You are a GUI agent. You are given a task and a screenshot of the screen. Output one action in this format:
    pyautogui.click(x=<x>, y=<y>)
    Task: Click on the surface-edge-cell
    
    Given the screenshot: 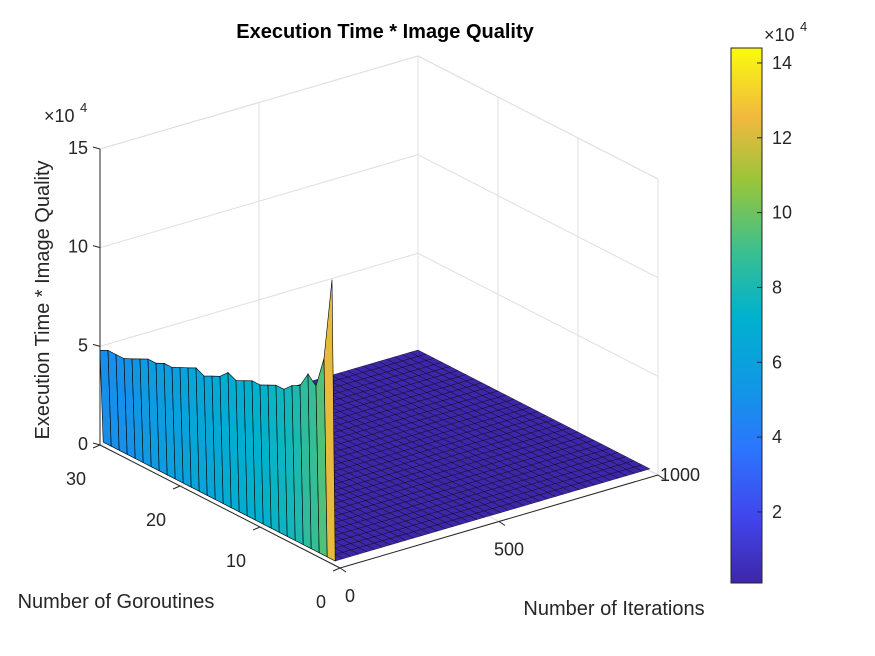 What is the action you would take?
    pyautogui.click(x=329, y=420)
    